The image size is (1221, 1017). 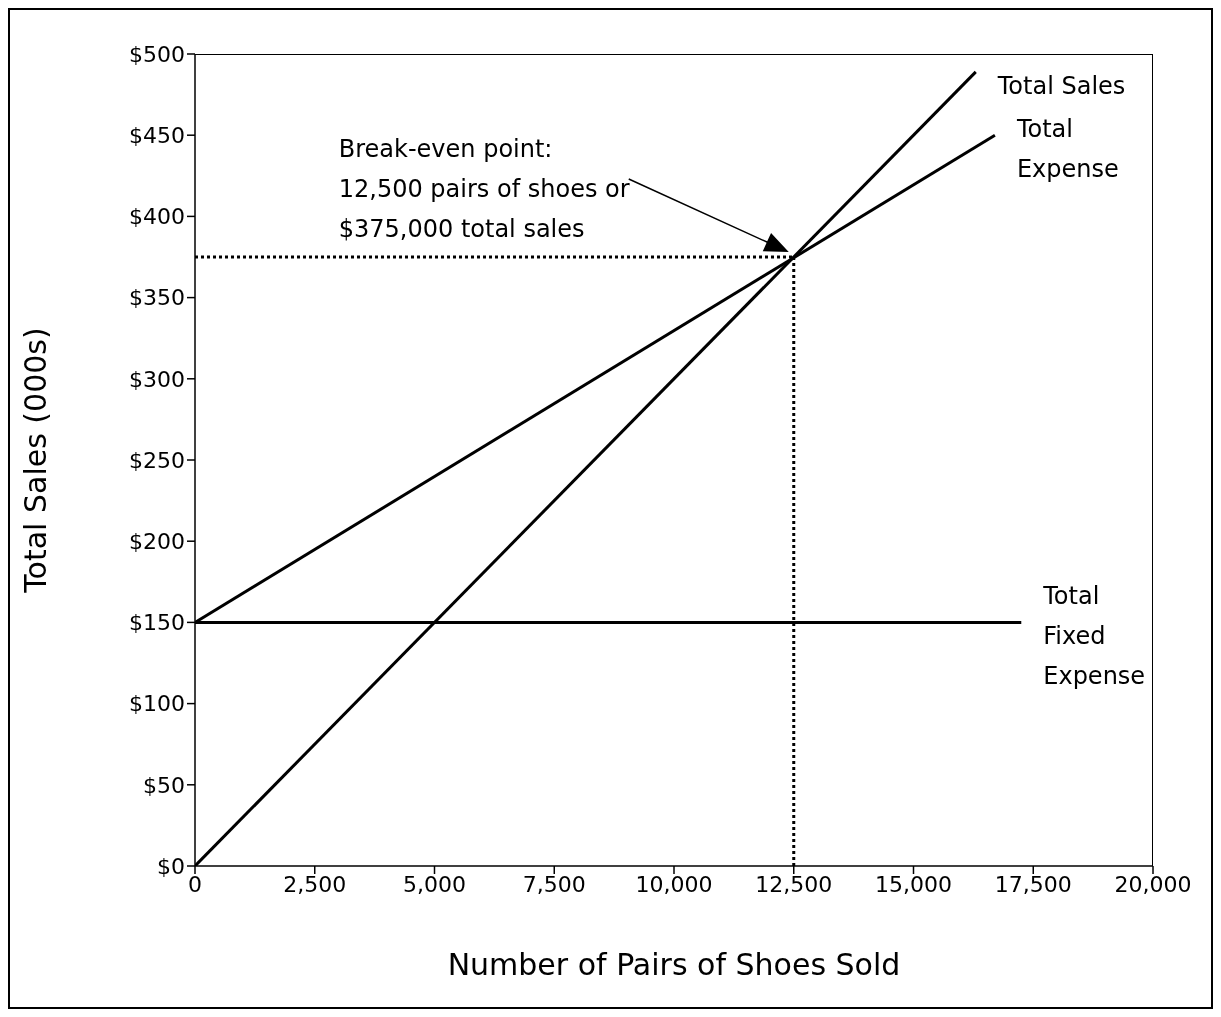 What do you see at coordinates (1153, 884) in the screenshot?
I see `x-tick-label: 20,000` at bounding box center [1153, 884].